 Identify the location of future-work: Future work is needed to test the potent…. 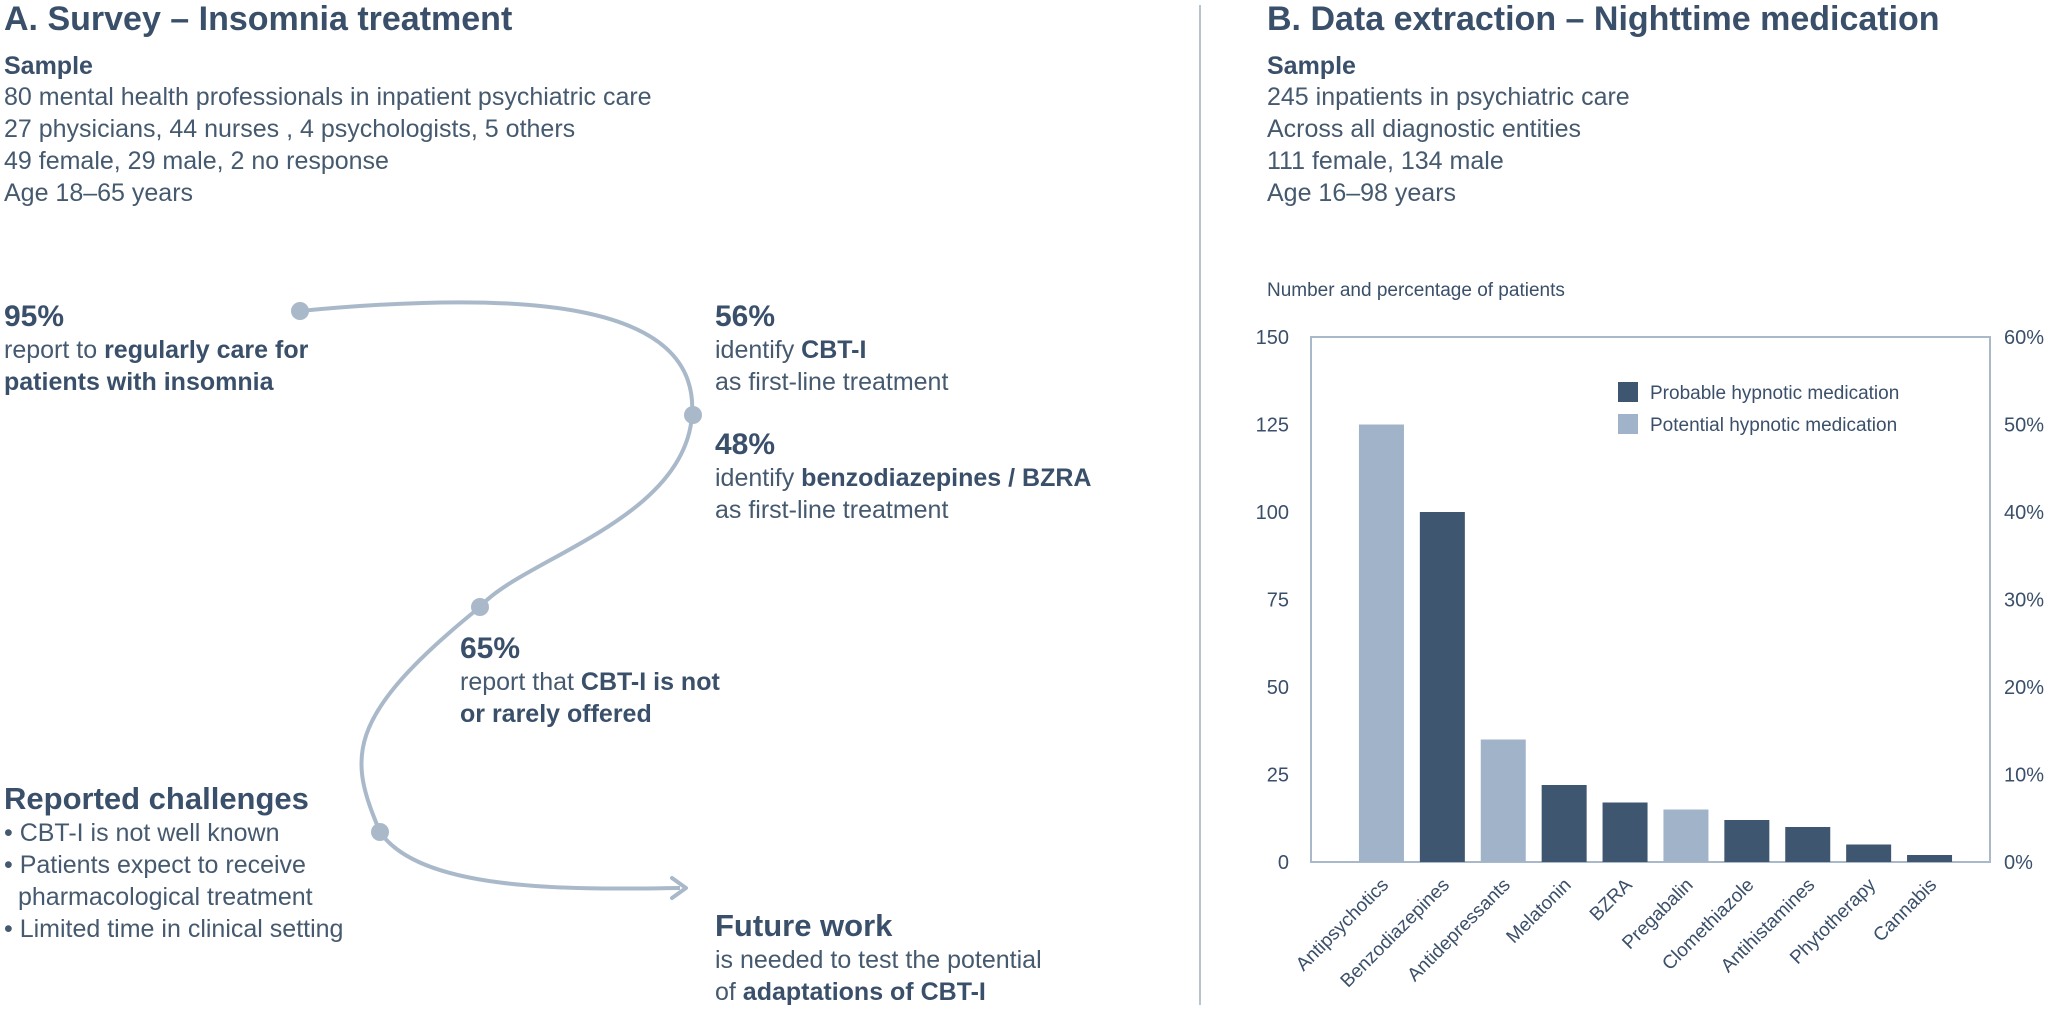
(878, 958).